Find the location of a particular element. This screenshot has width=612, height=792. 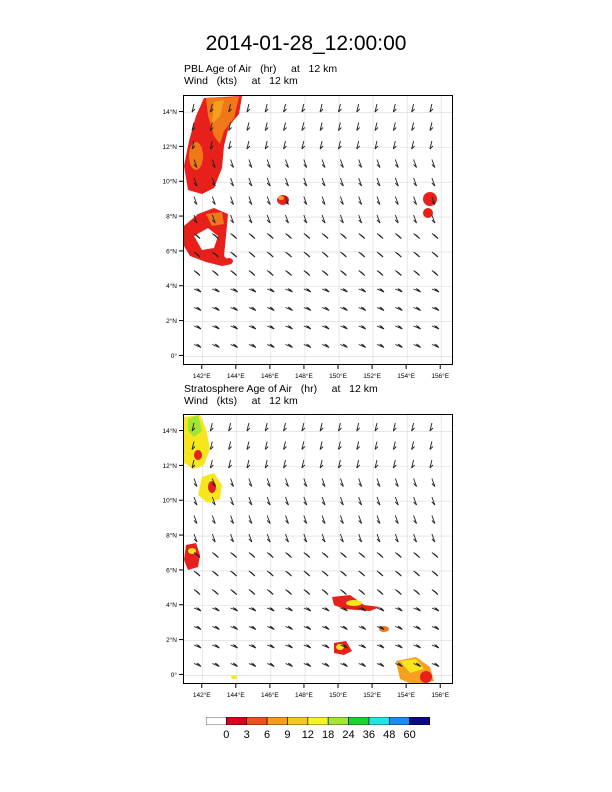

lat-tick-label: 0° is located at coordinates (174, 675).